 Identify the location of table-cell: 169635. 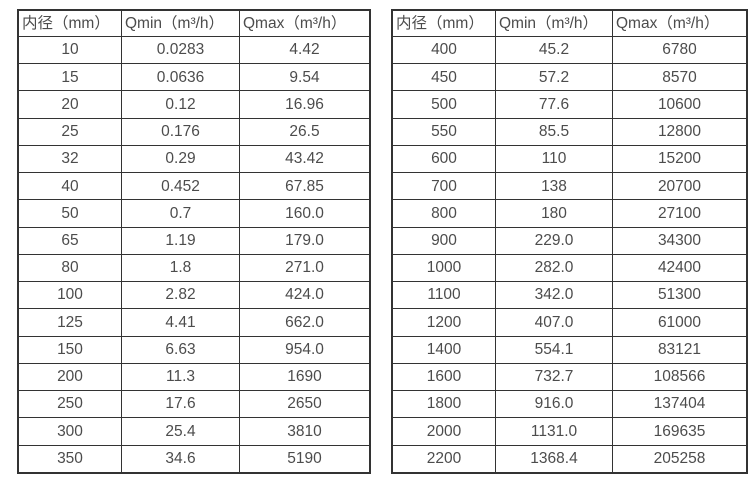
(680, 431).